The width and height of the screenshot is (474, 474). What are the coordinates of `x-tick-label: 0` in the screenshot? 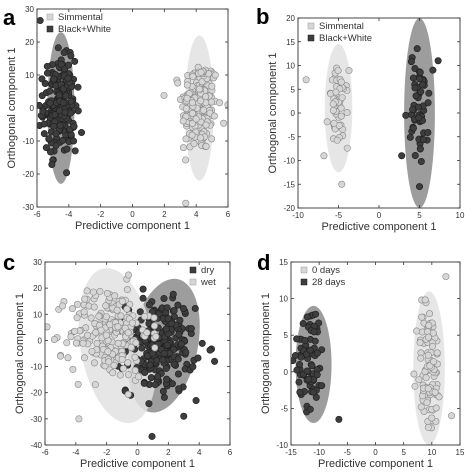 It's located at (132, 214).